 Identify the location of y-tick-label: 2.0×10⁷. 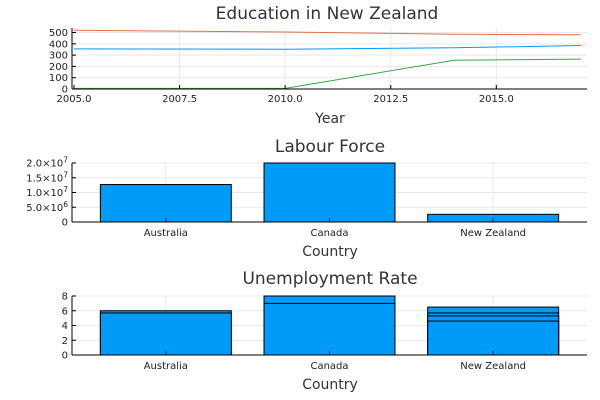
(47, 163).